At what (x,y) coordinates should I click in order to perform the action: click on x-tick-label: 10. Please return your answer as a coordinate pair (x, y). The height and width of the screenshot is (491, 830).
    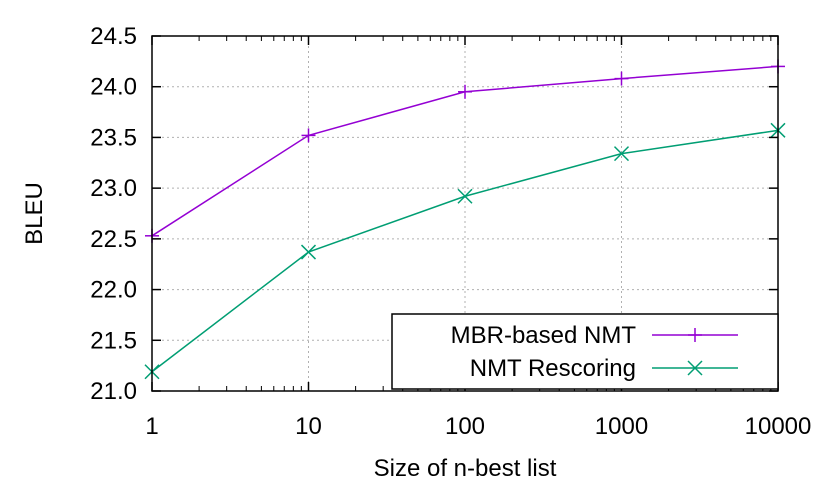
    Looking at the image, I should click on (308, 426).